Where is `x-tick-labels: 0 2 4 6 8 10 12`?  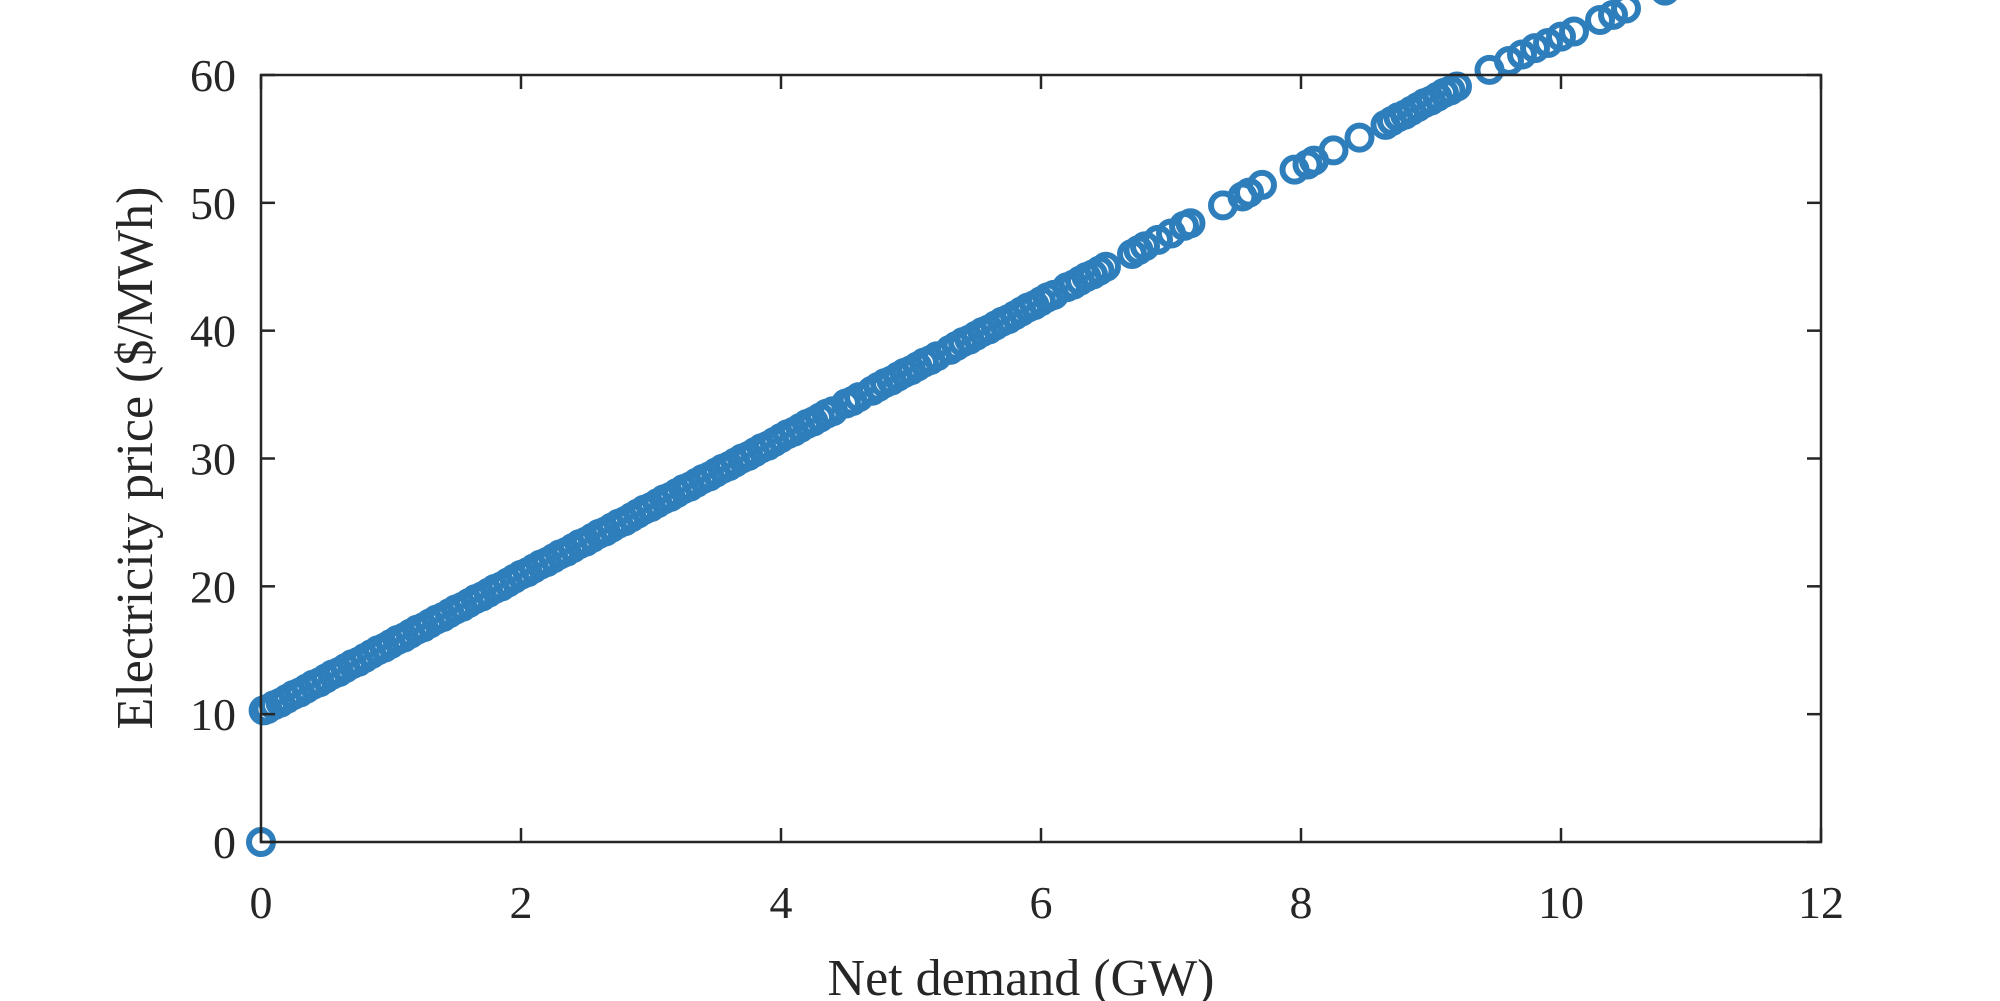
x-tick-labels: 0 2 4 6 8 10 12 is located at coordinates (1047, 902).